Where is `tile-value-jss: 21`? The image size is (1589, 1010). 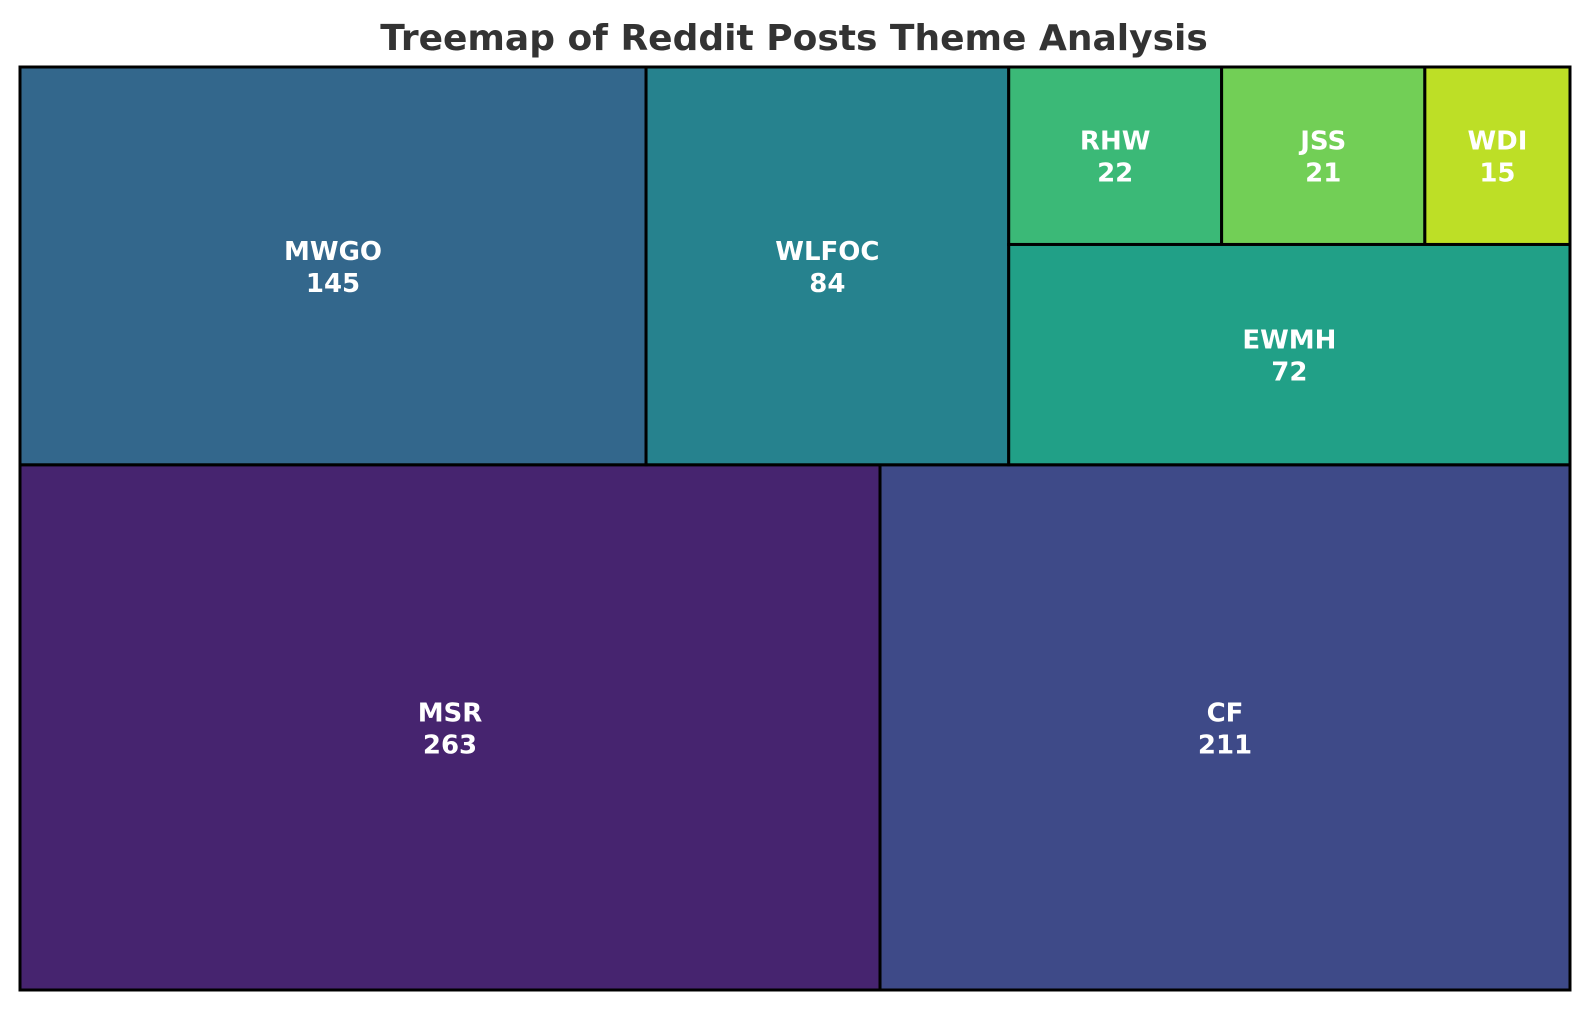 tile-value-jss: 21 is located at coordinates (1323, 174).